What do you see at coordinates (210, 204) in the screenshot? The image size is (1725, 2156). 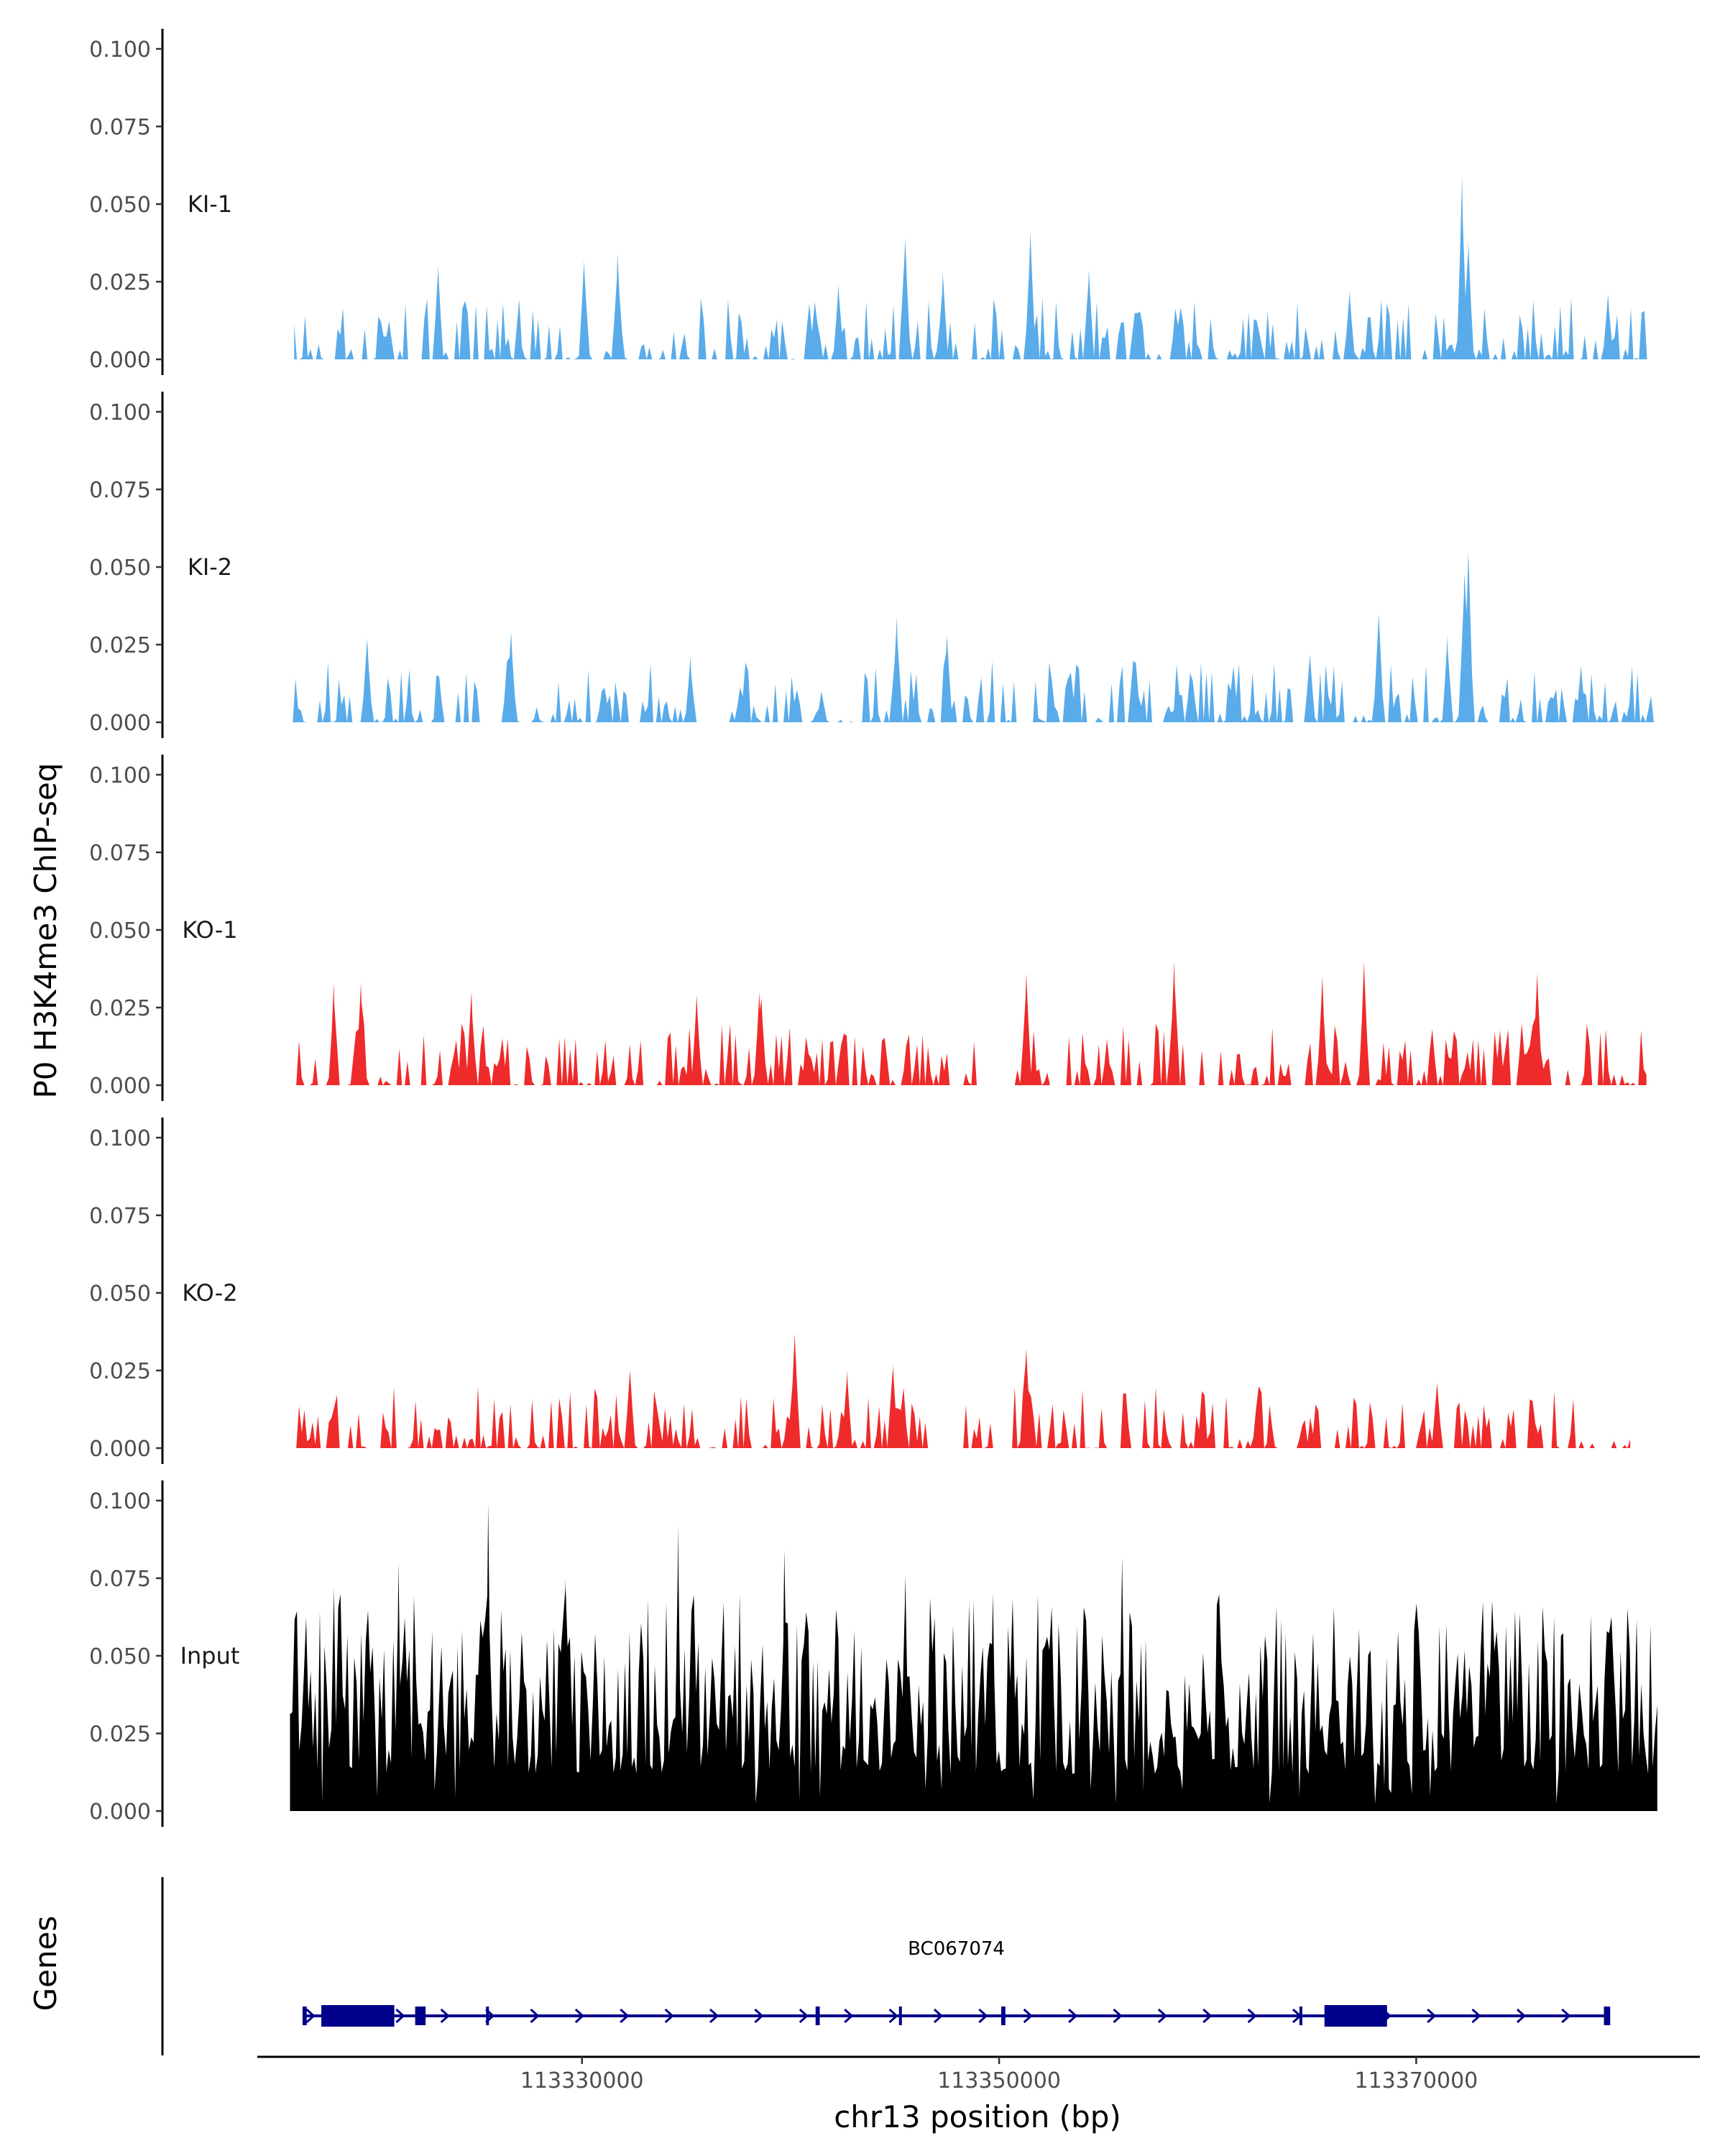 I see `track-label: KI-1` at bounding box center [210, 204].